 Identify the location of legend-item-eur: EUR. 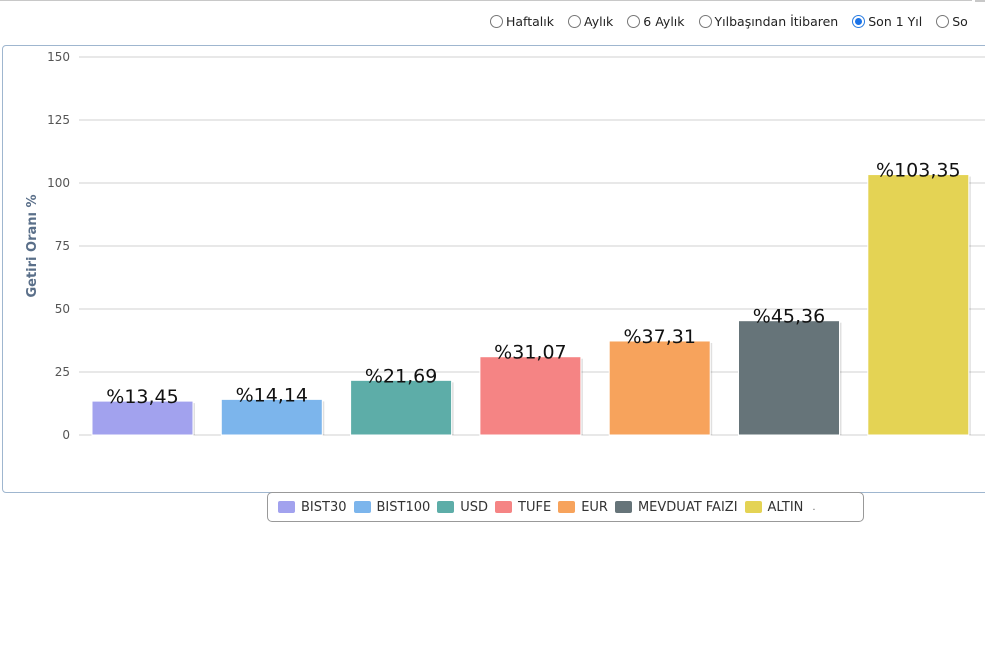
(583, 507).